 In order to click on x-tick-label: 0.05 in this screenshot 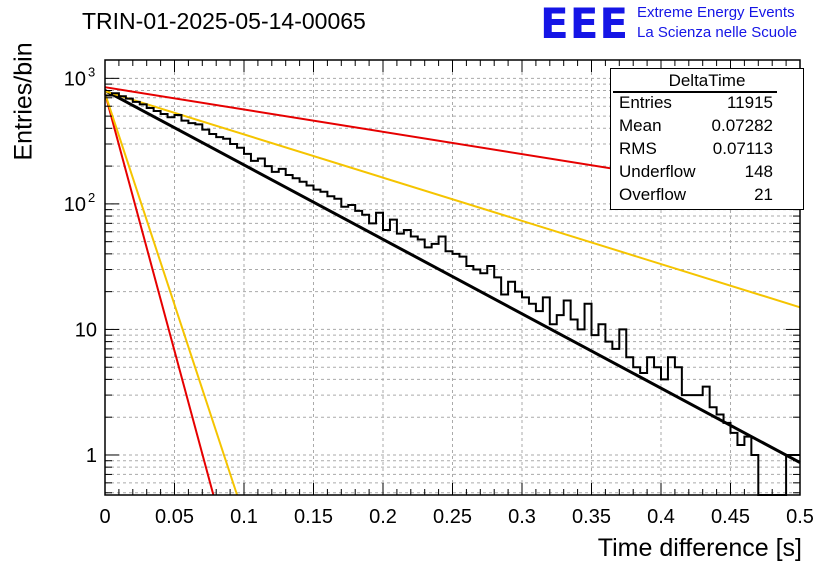, I will do `click(174, 517)`.